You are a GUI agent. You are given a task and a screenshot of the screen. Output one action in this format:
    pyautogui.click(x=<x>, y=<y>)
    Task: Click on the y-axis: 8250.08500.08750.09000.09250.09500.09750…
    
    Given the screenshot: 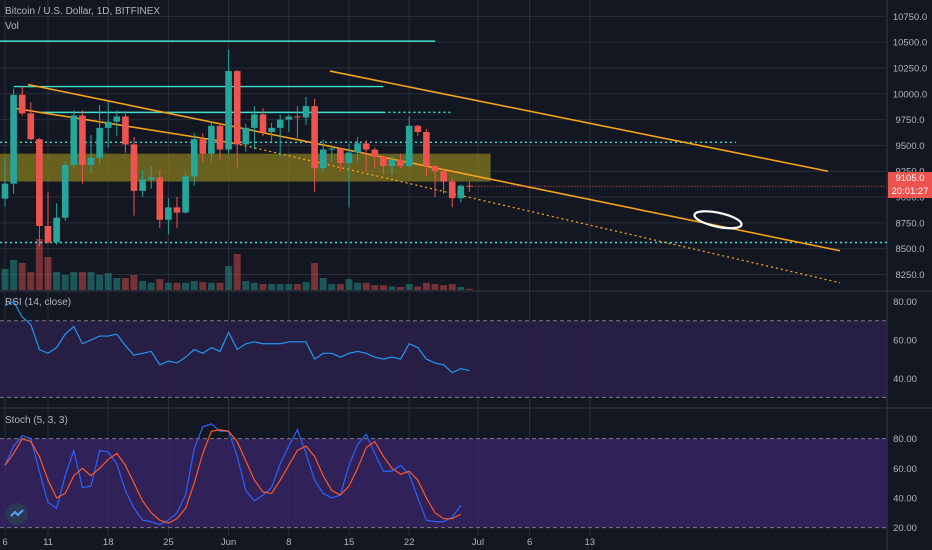 What is the action you would take?
    pyautogui.click(x=910, y=273)
    